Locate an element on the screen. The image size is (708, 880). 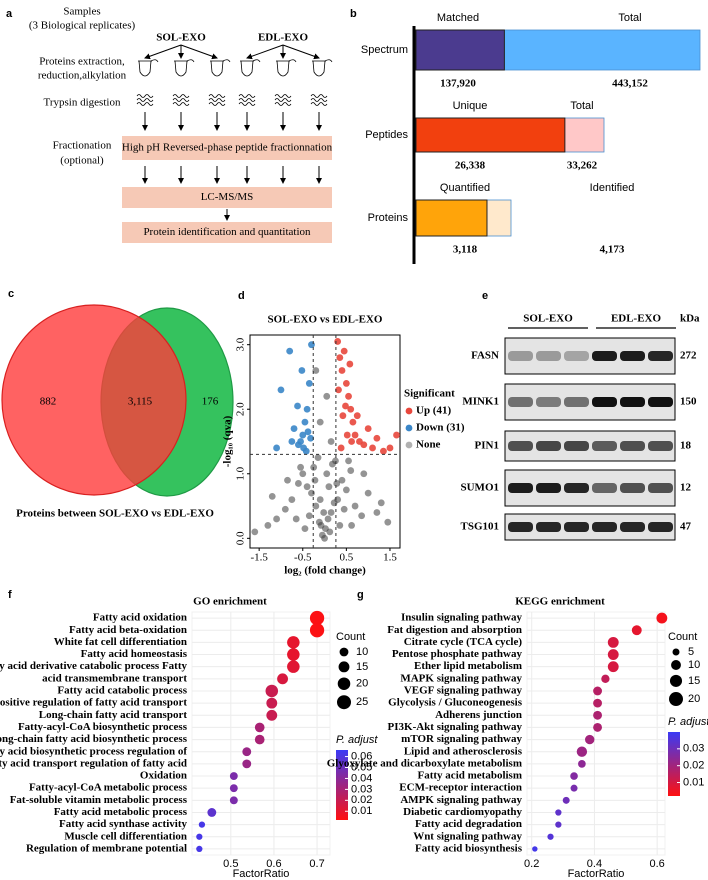
panel-label: c is located at coordinates (11, 294).